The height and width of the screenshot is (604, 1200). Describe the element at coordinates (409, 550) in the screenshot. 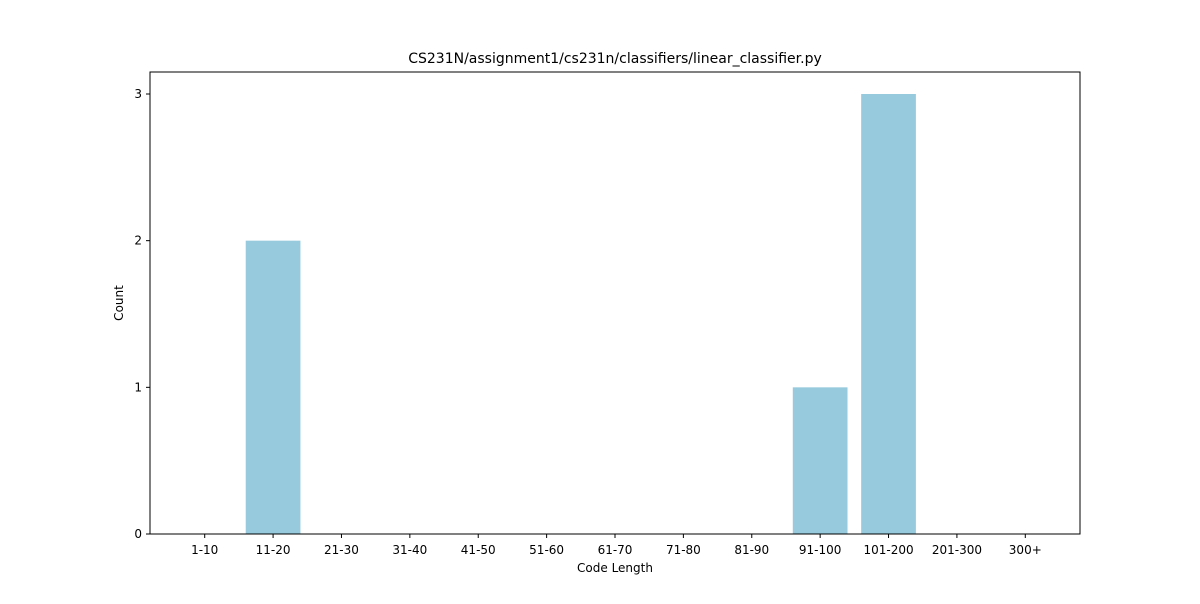

I see `x-tick-label: 31-40` at that location.